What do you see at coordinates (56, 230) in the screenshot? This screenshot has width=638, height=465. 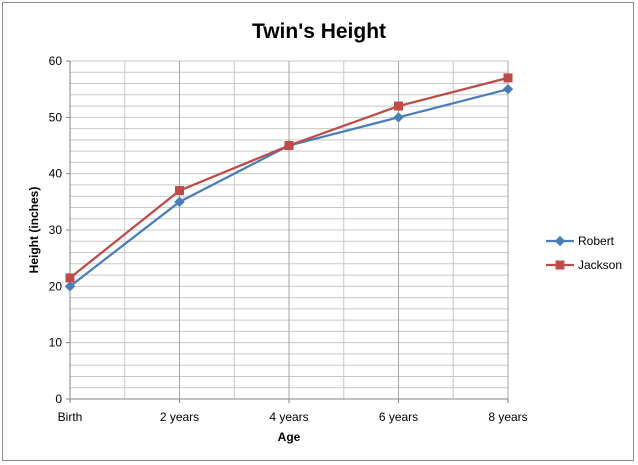 I see `y-tick-label: 30` at bounding box center [56, 230].